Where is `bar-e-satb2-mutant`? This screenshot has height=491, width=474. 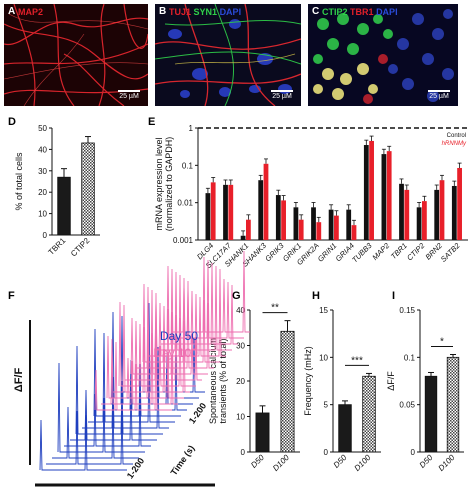
bar-e-satb2-mutant is located at coordinates (459, 203).